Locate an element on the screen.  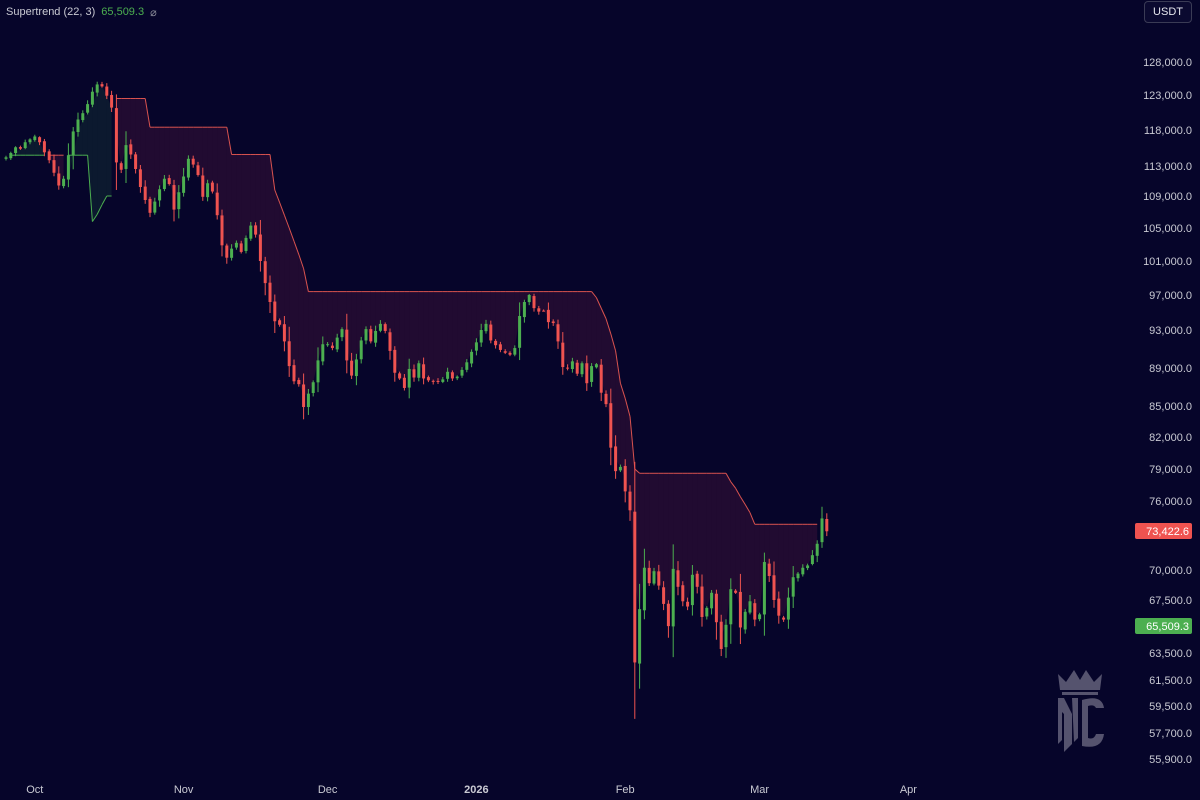
indicator-value: 65,509.3 is located at coordinates (123, 12).